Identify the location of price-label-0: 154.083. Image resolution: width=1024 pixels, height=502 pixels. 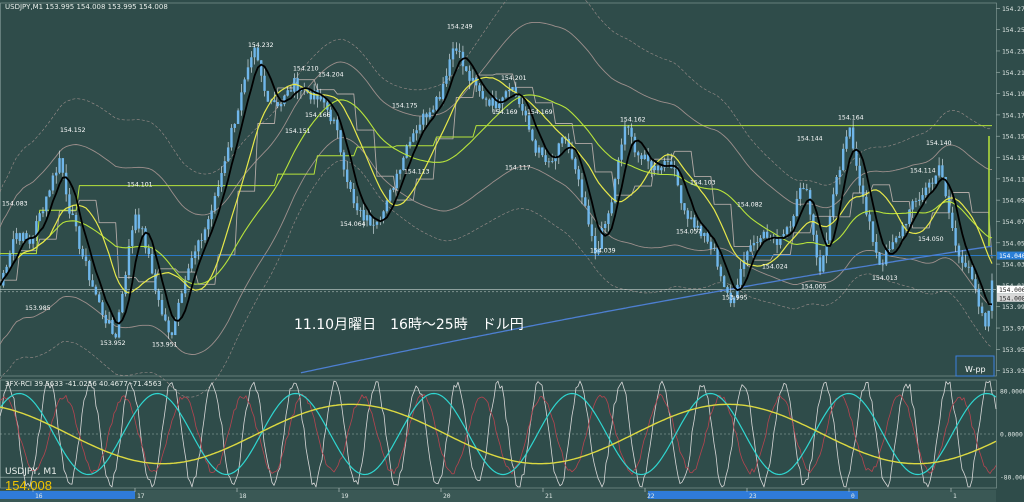
(15, 204).